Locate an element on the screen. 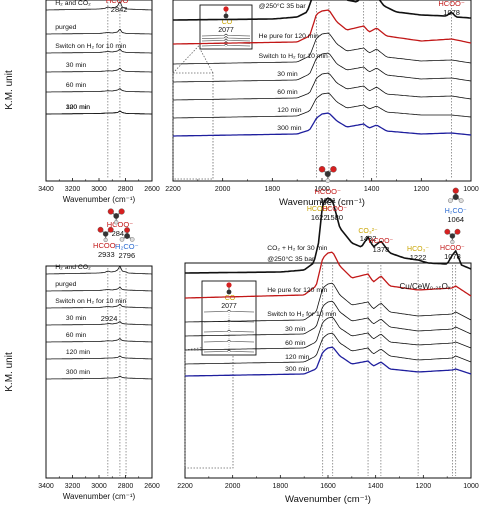  peak-label: 2924 is located at coordinates (109, 318).